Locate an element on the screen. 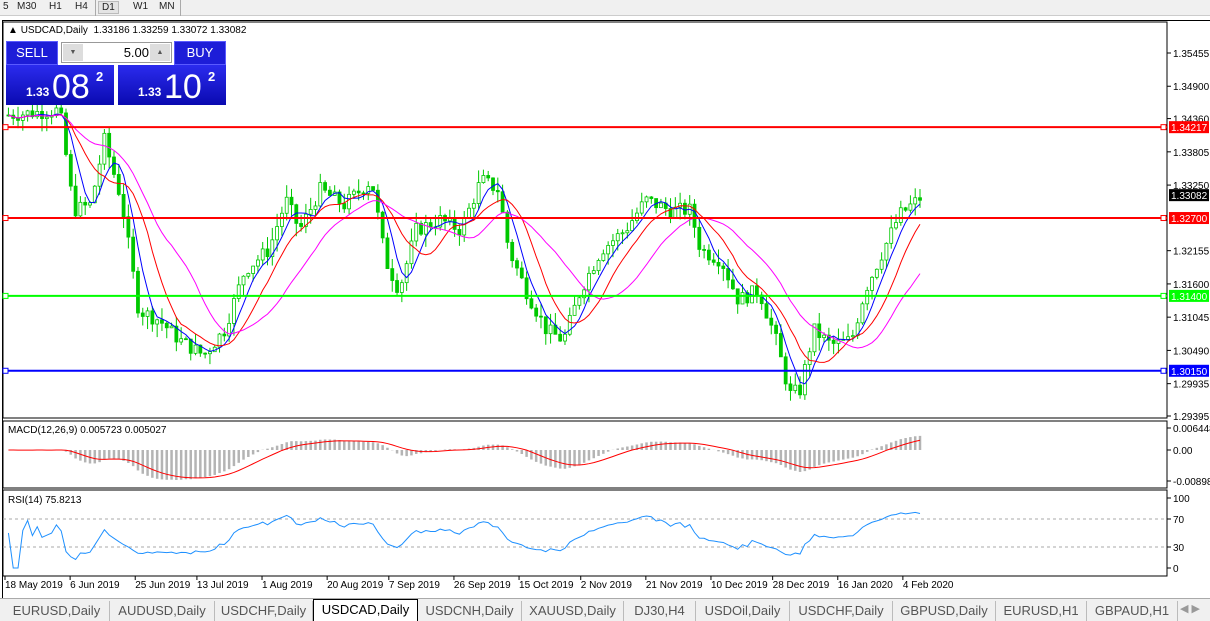 Image resolution: width=1210 pixels, height=621 pixels. y-tick-label: 1.35455 is located at coordinates (1191, 54).